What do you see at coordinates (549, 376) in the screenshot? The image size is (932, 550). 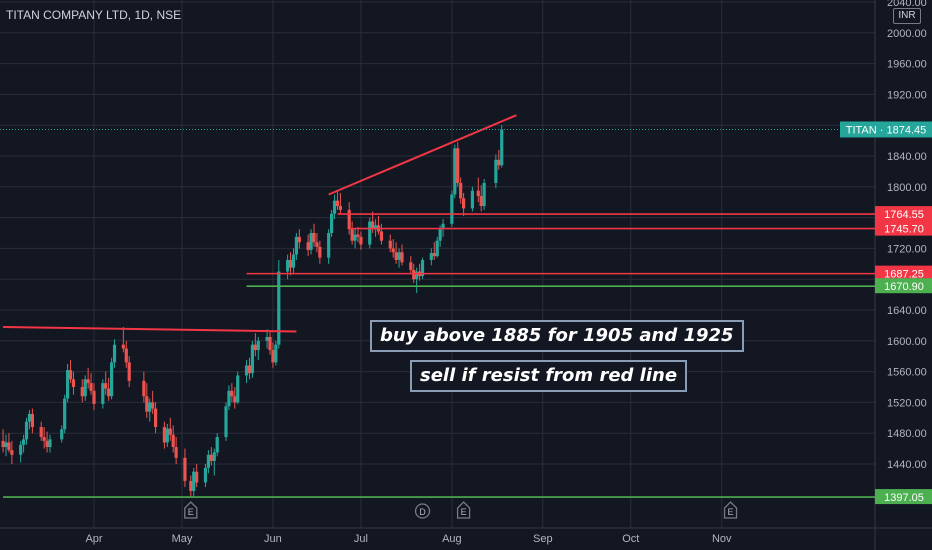 I see `annotation-sell: sell if resist from red line` at bounding box center [549, 376].